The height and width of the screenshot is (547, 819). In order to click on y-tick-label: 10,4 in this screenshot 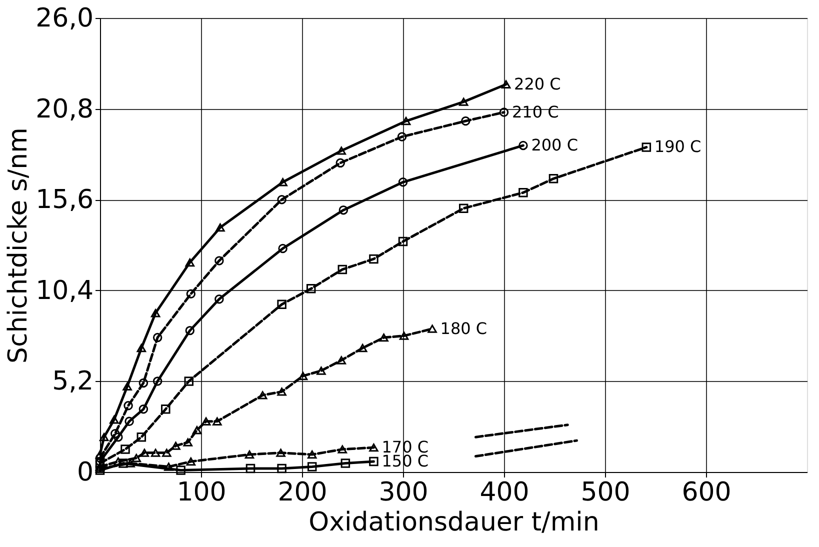, I will do `click(65, 291)`.